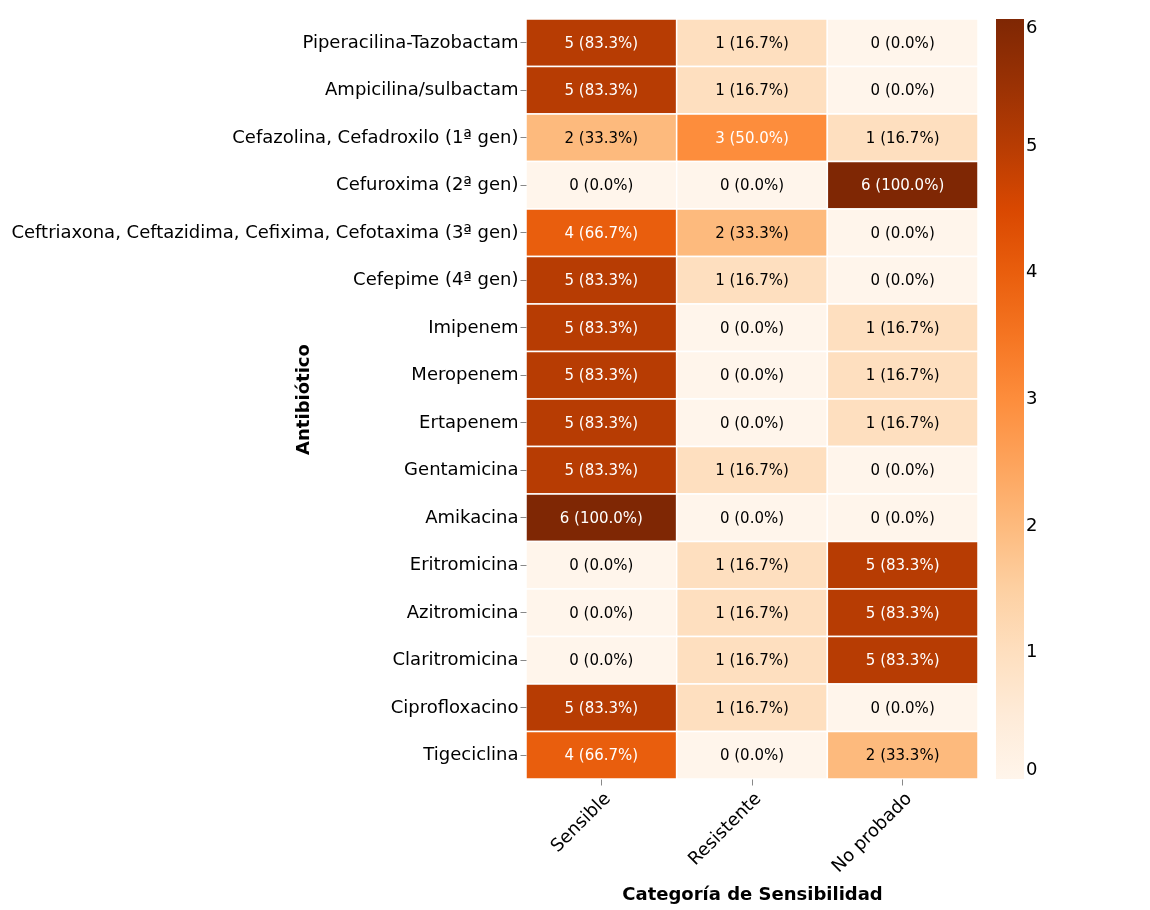  I want to click on y-tick-label: Gentamicina, so click(461, 469).